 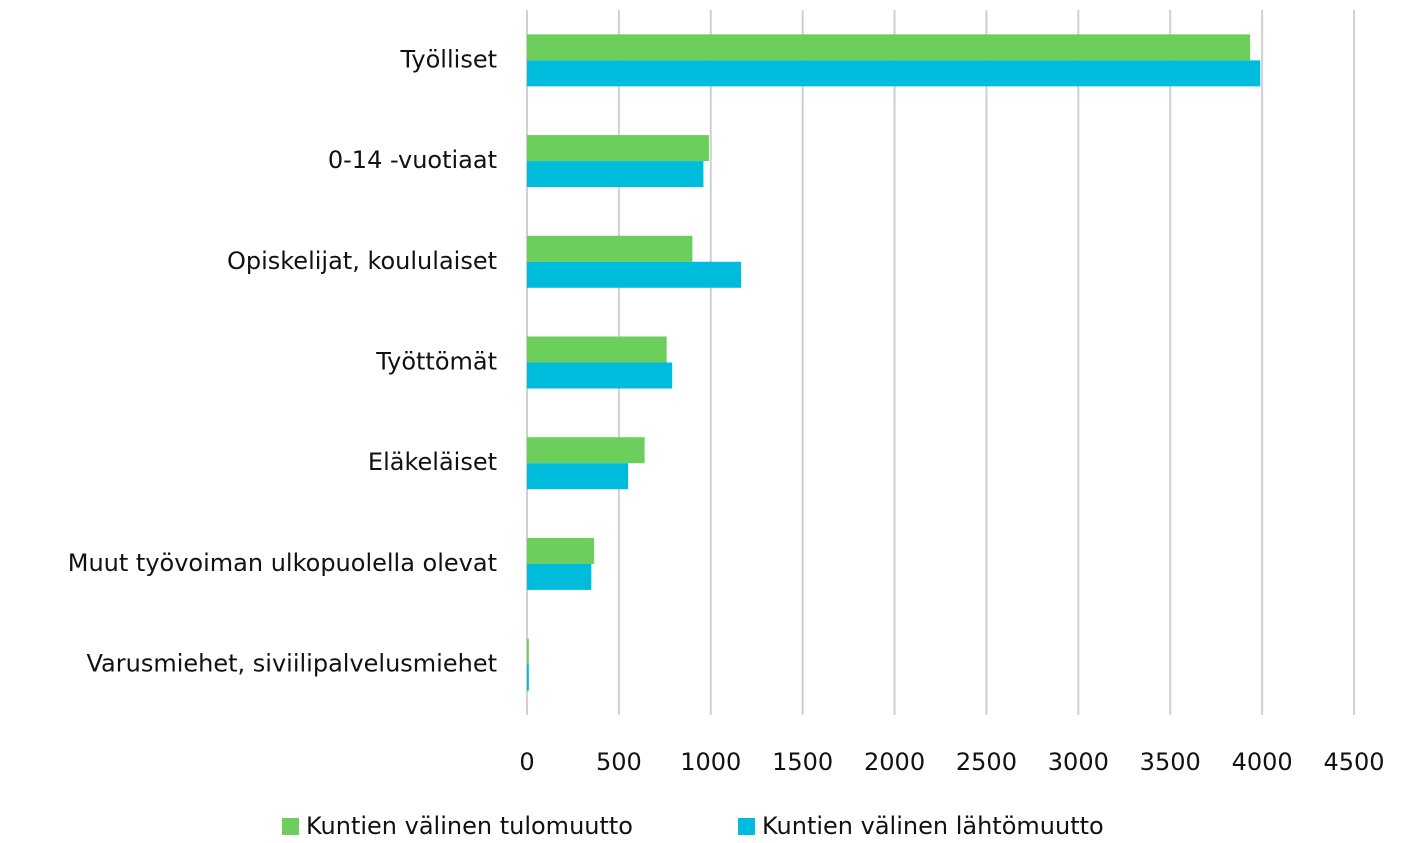 I want to click on x-tick-label: 1500, so click(x=802, y=762).